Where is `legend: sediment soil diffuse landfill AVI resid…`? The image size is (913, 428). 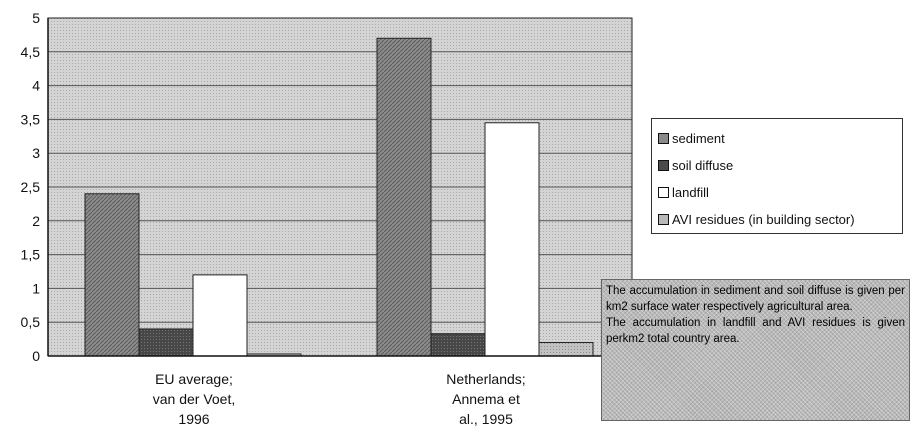 legend: sediment soil diffuse landfill AVI resid… is located at coordinates (777, 176).